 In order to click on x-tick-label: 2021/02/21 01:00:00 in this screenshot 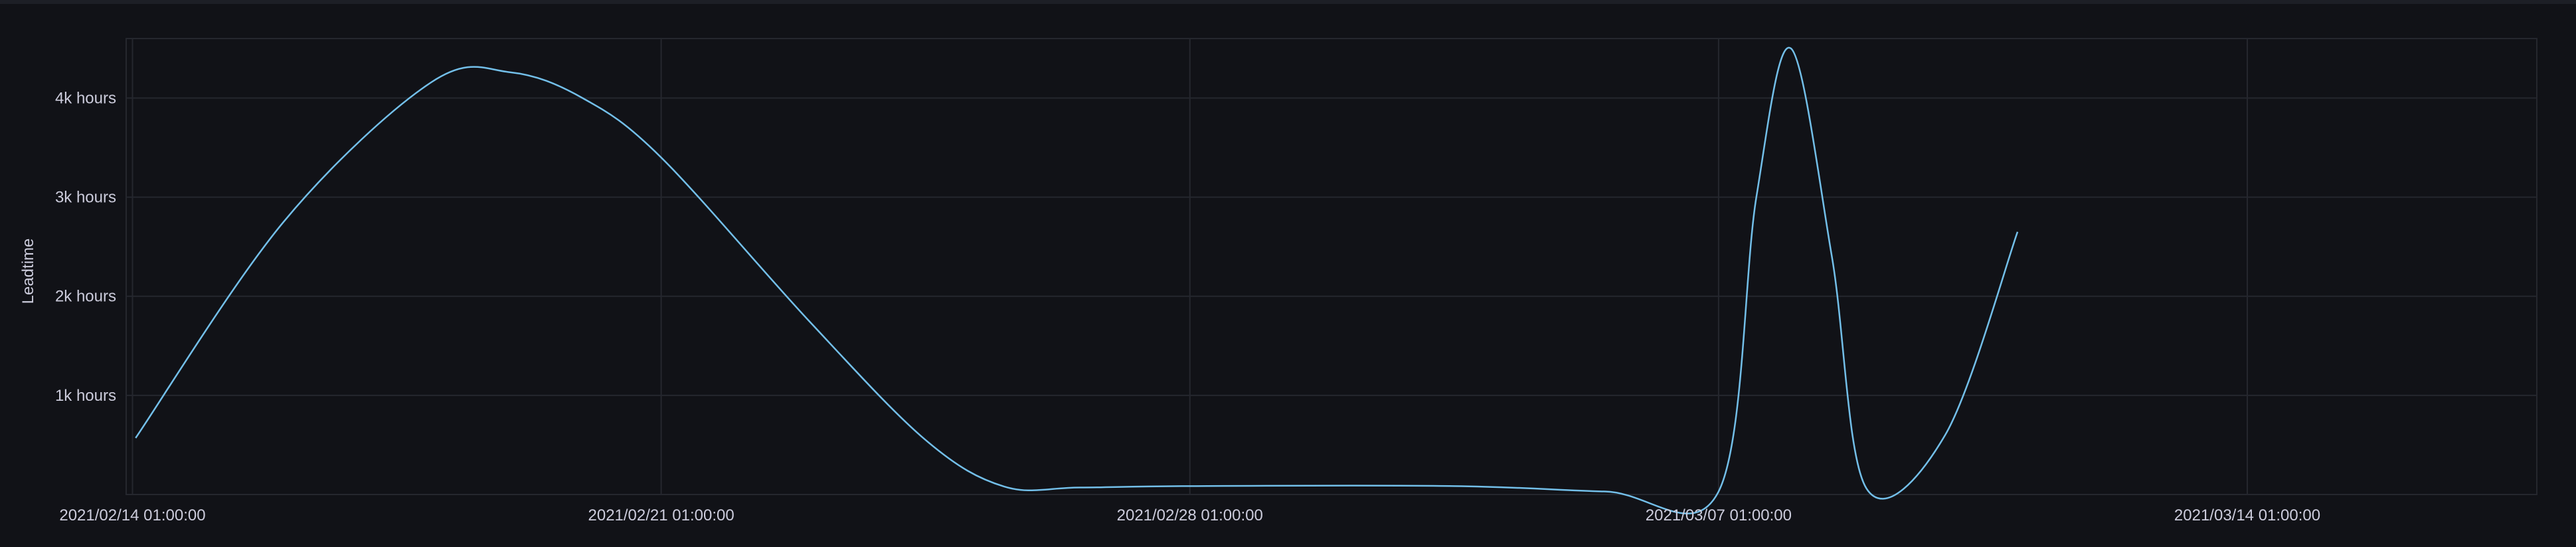, I will do `click(661, 515)`.